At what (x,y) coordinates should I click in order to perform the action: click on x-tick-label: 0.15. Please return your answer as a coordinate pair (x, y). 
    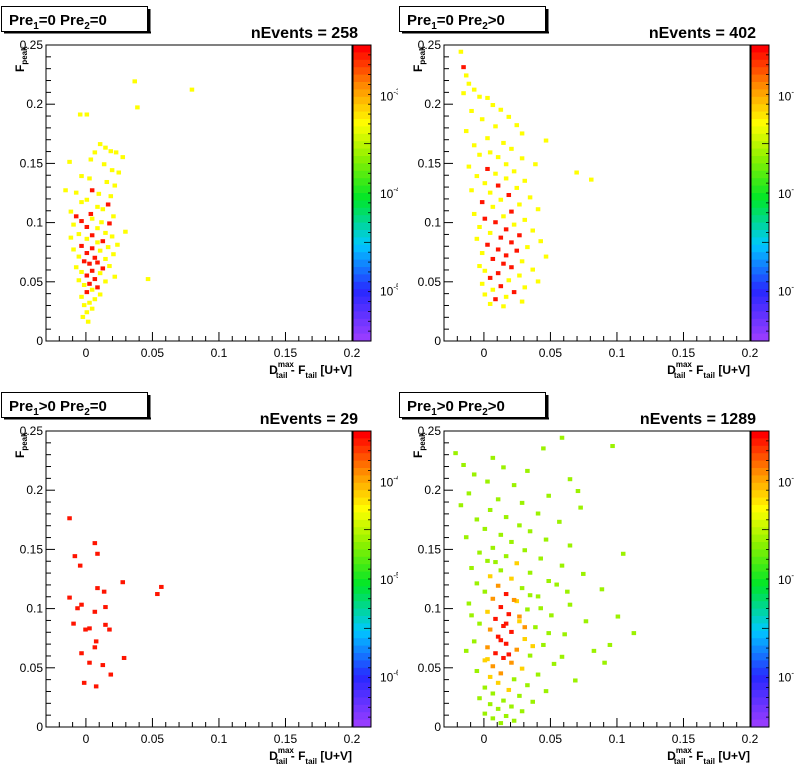
    Looking at the image, I should click on (286, 739).